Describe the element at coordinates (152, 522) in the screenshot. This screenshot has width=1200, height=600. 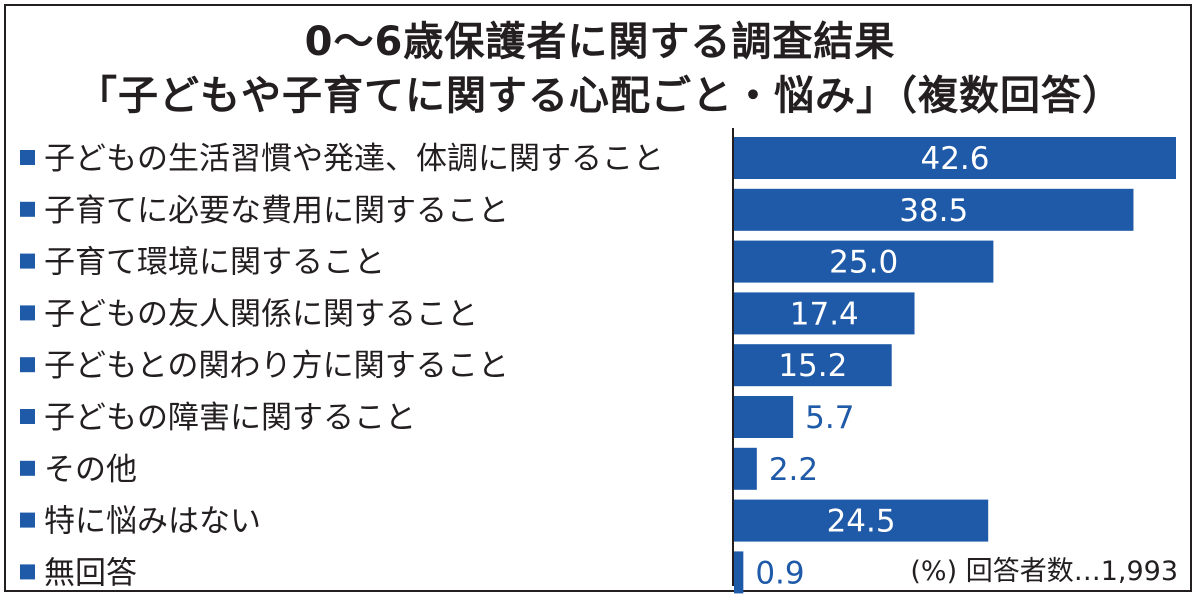
I see `category-label: 特に悩みはない` at that location.